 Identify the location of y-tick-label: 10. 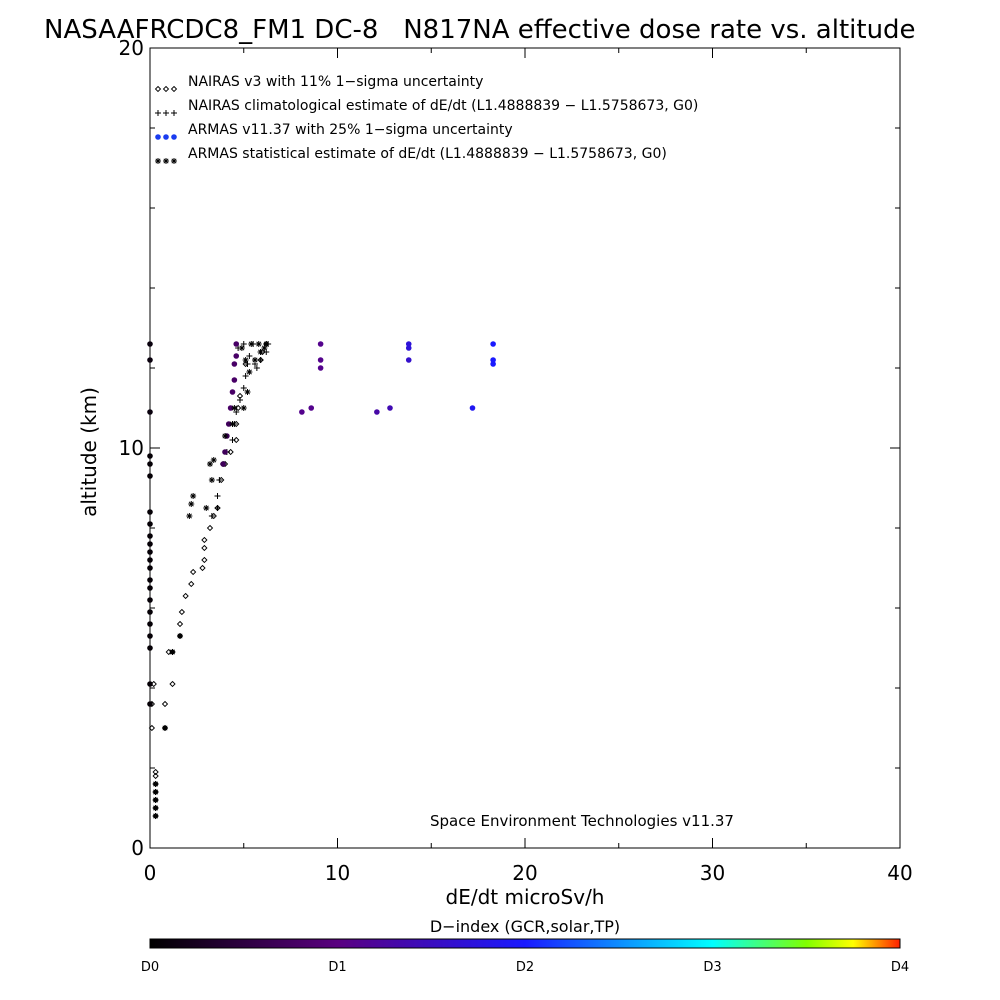
(131, 448).